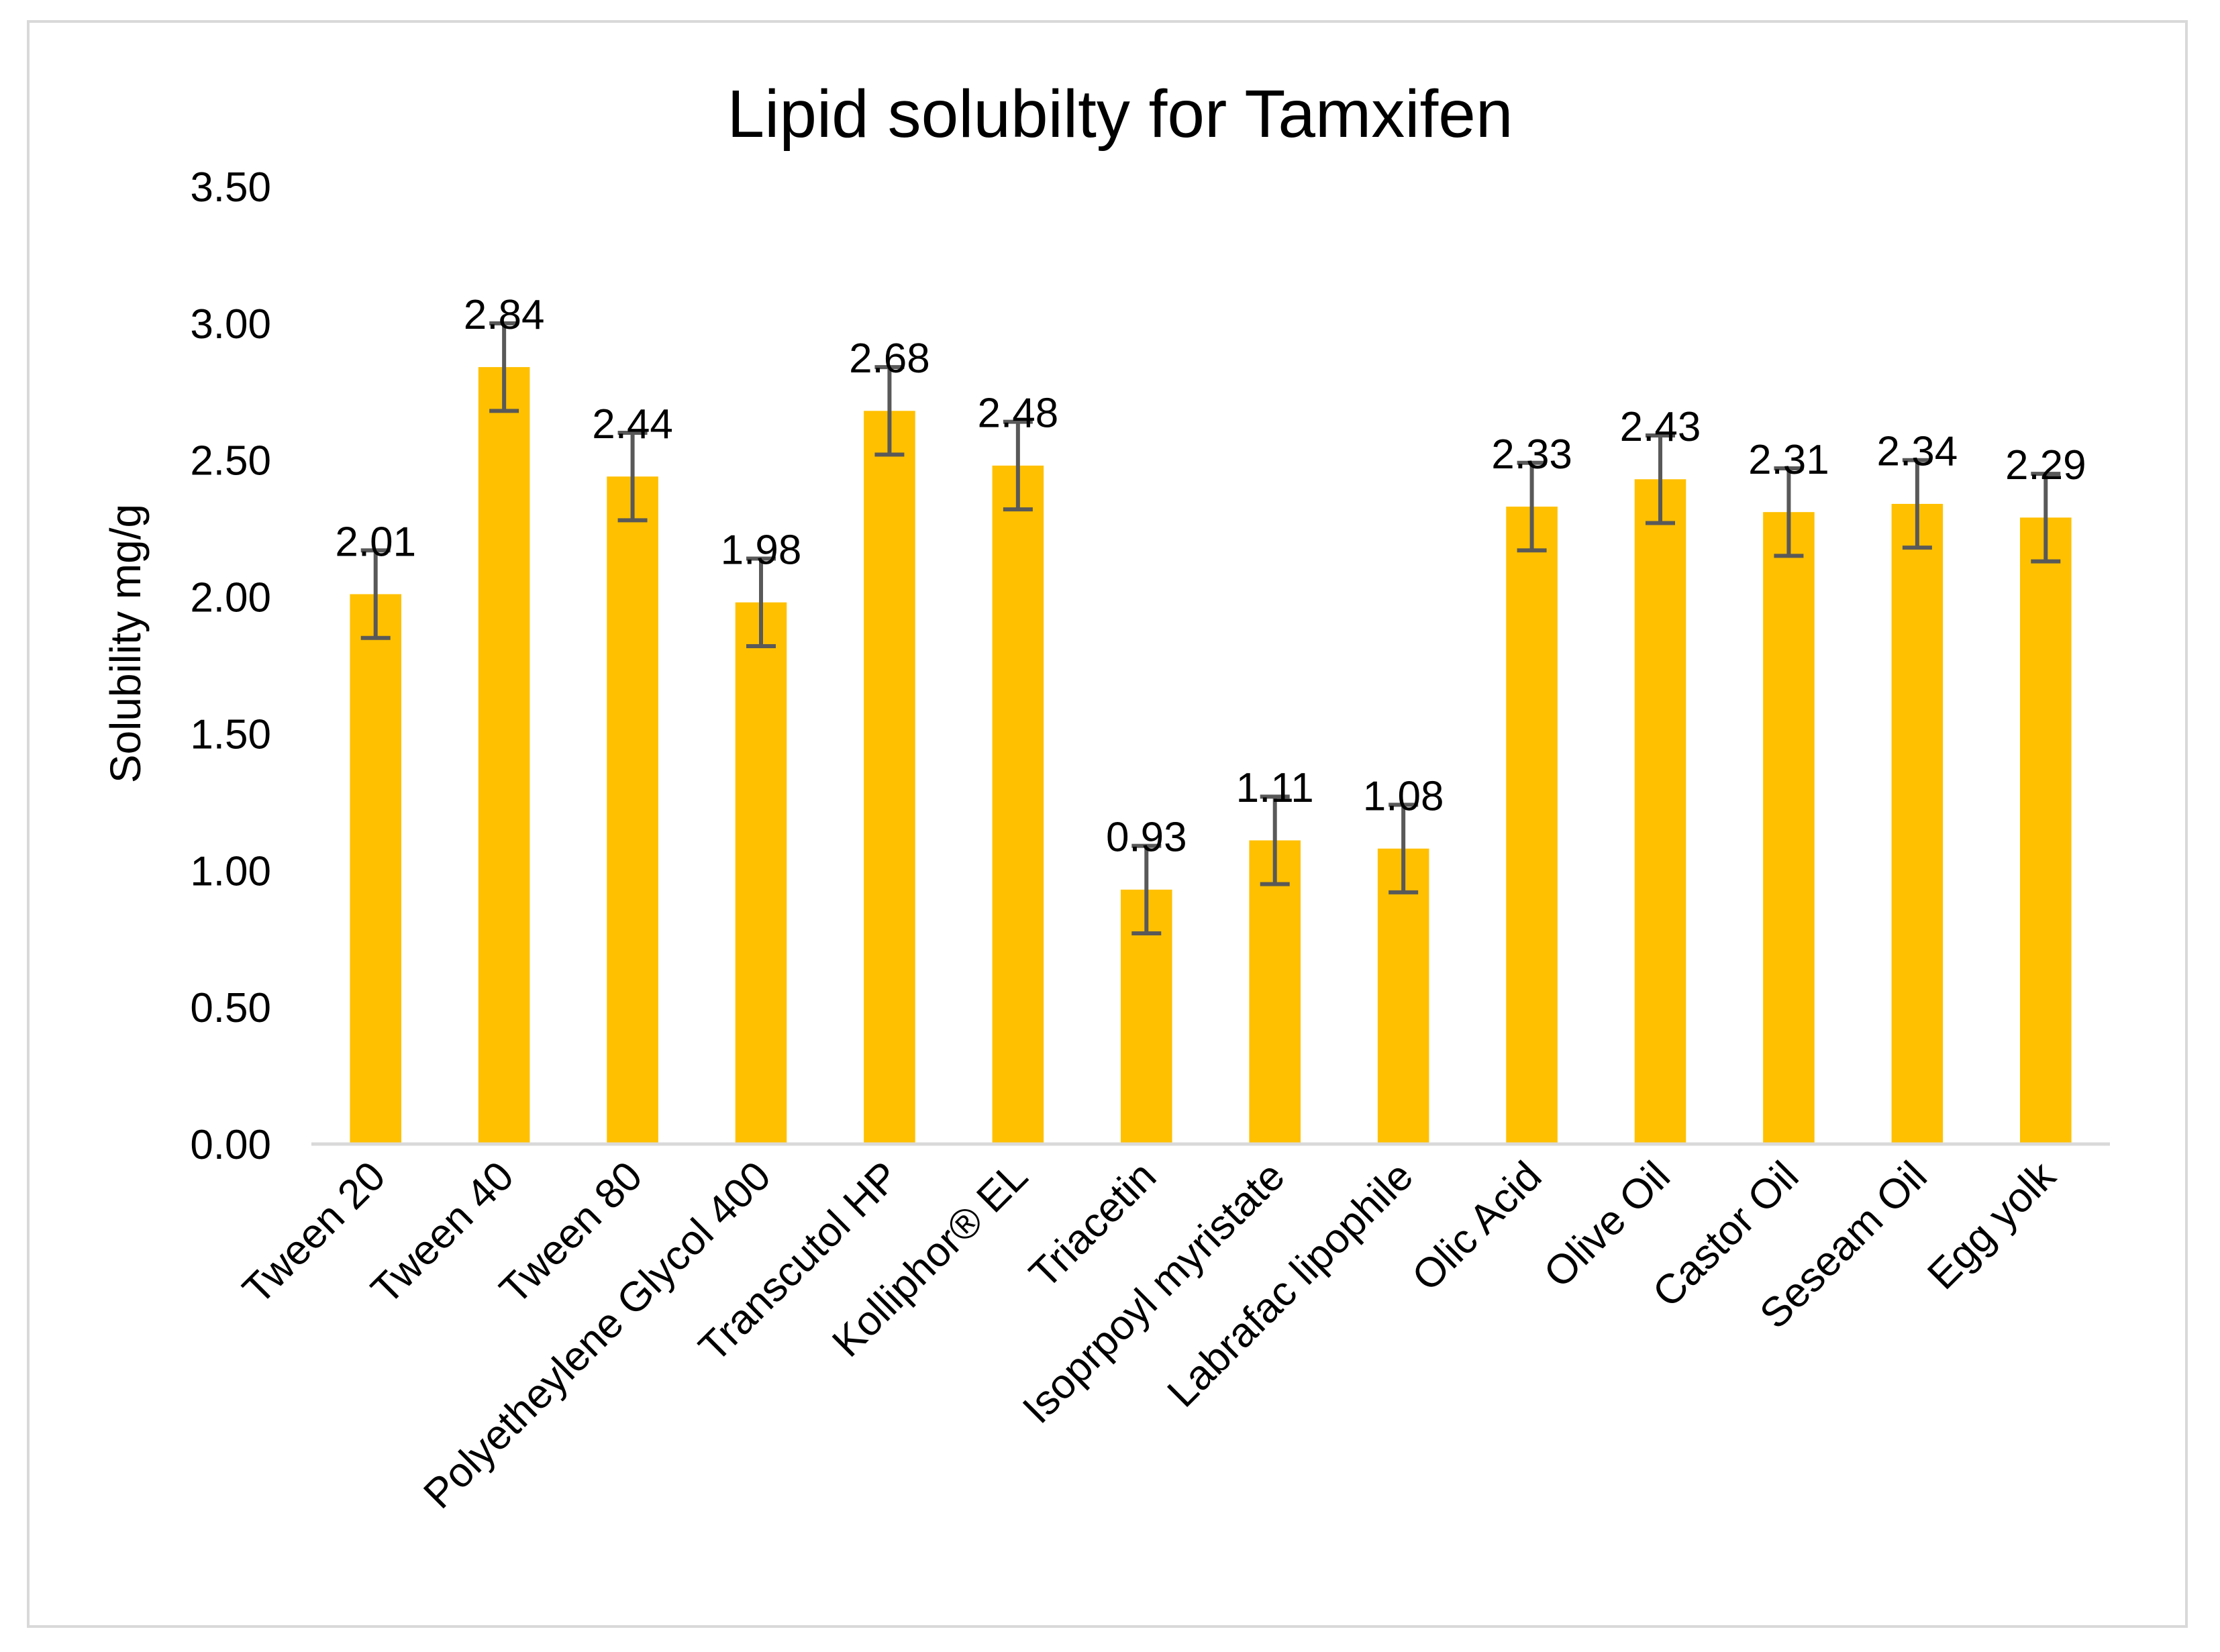  Describe the element at coordinates (632, 424) in the screenshot. I see `data-label: 2.44` at that location.